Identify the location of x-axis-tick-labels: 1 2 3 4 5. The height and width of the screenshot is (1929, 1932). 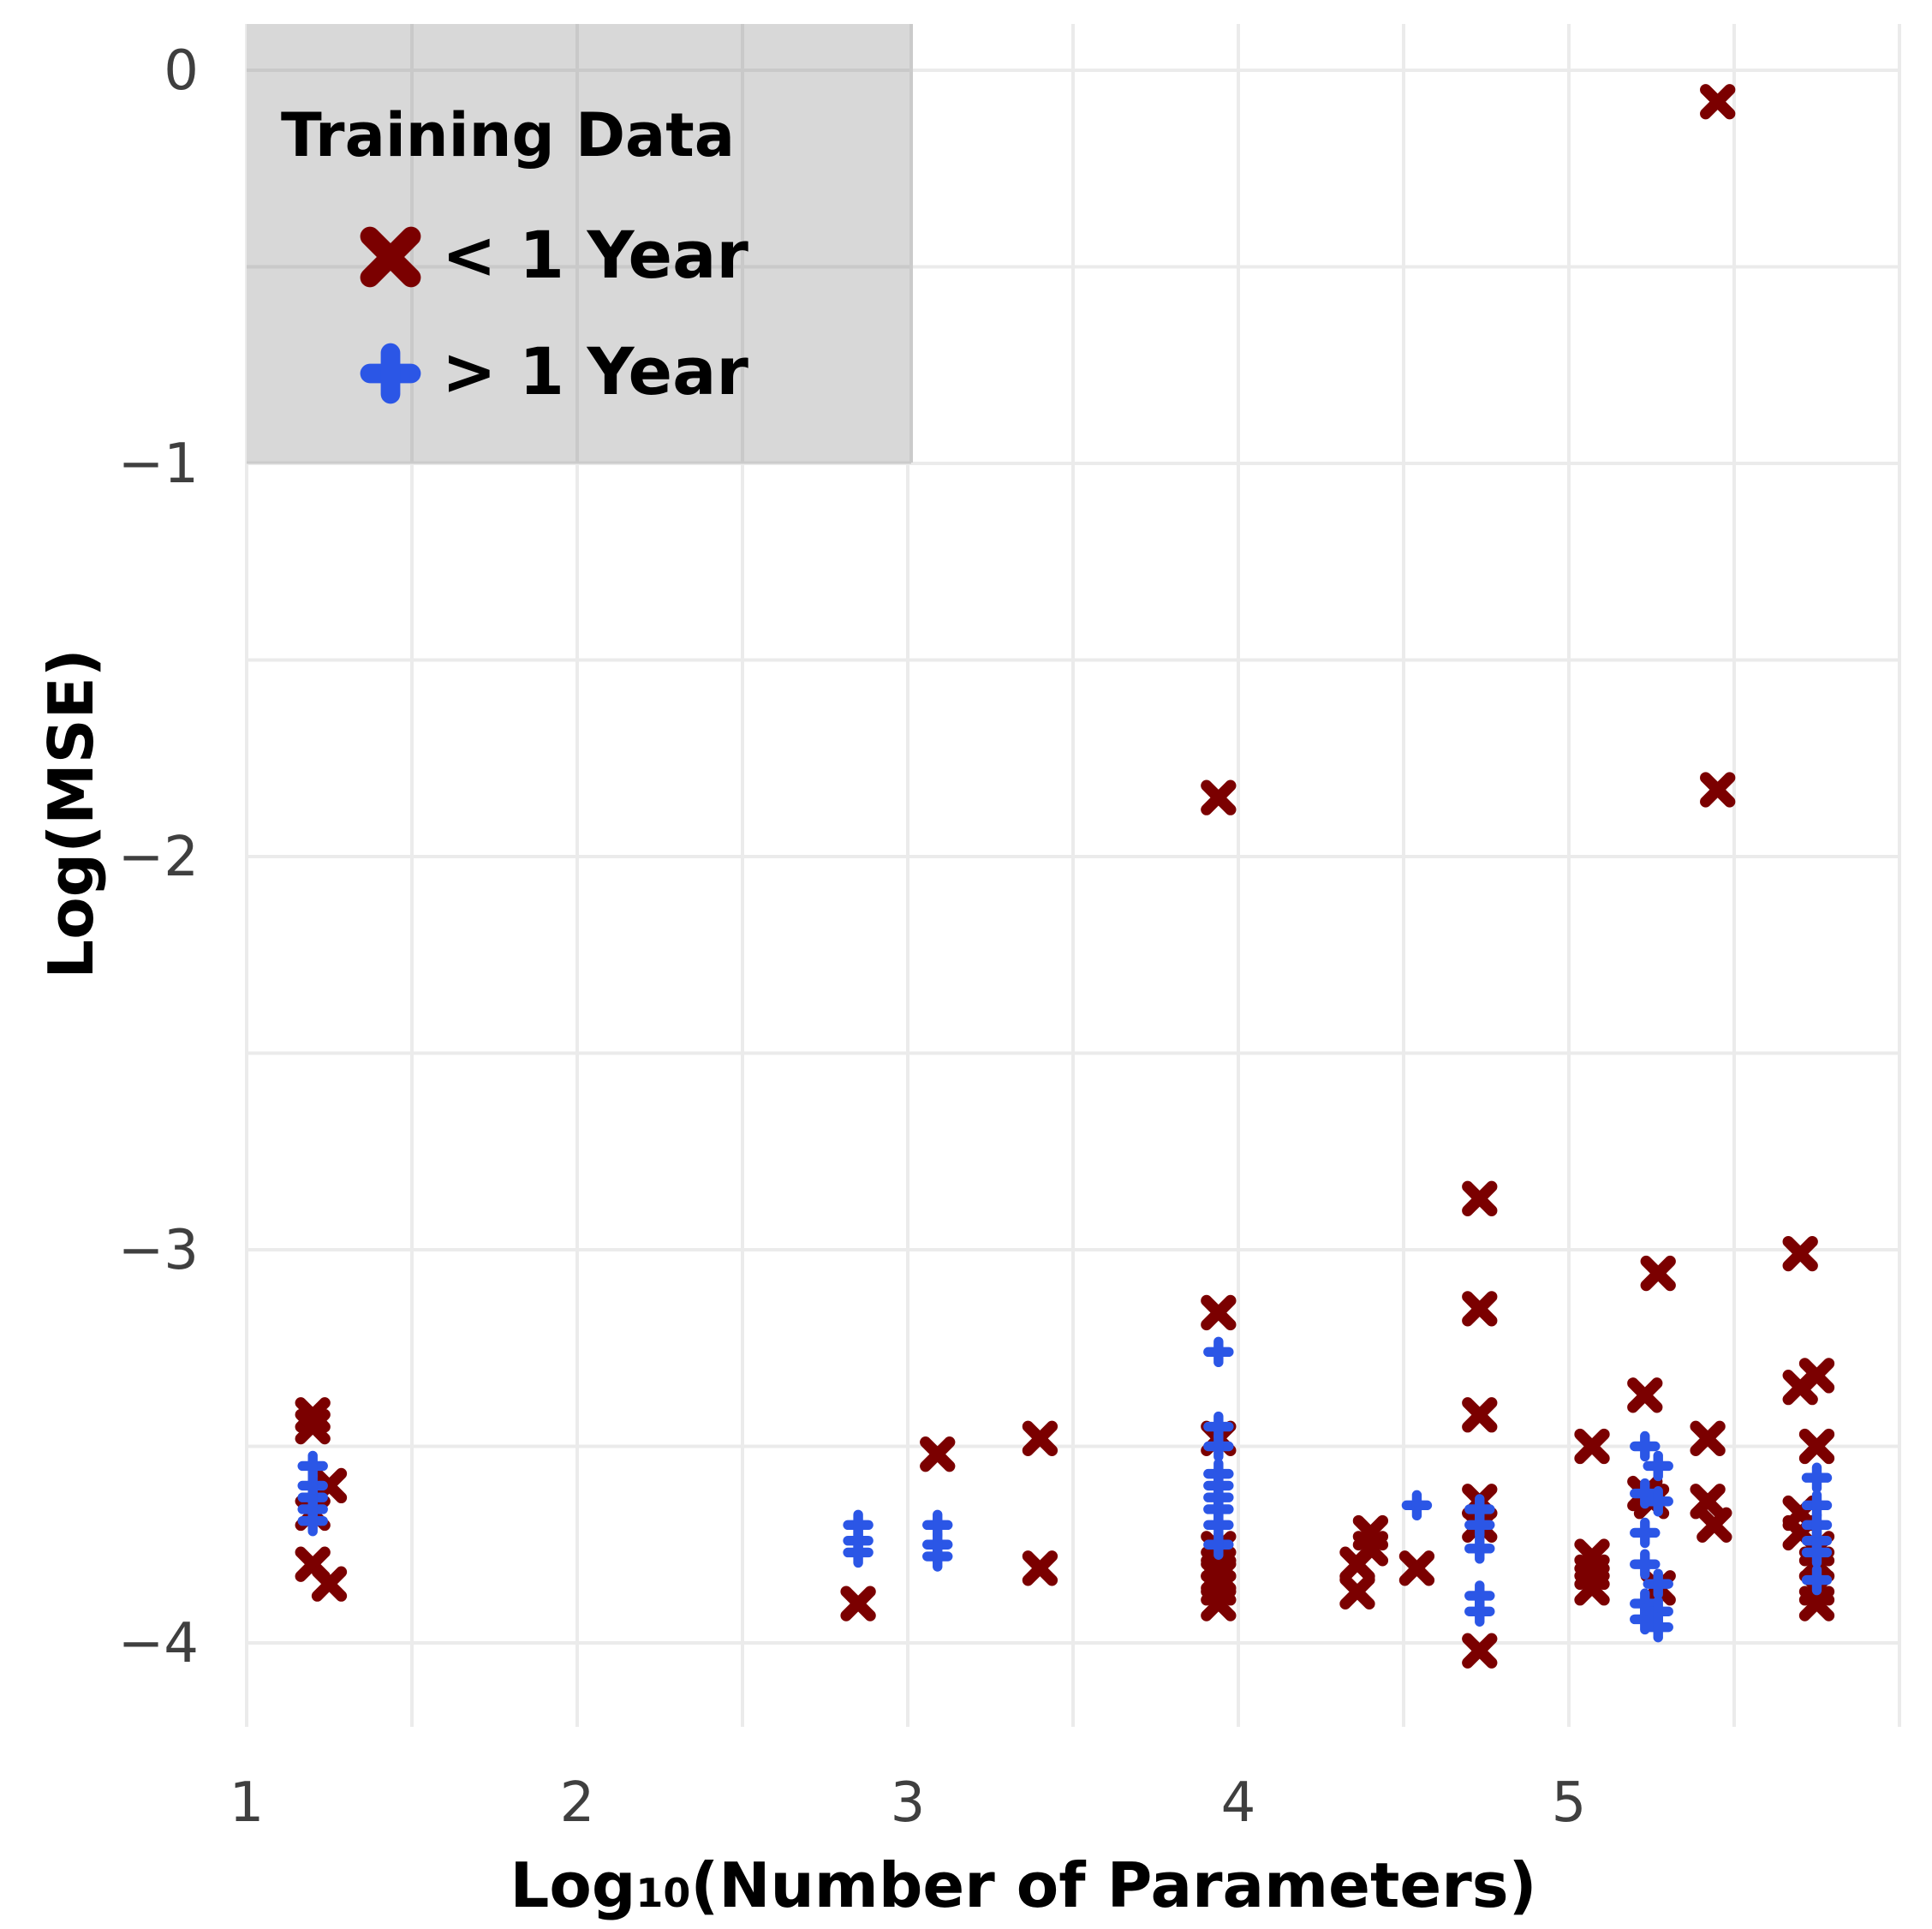
(909, 1803).